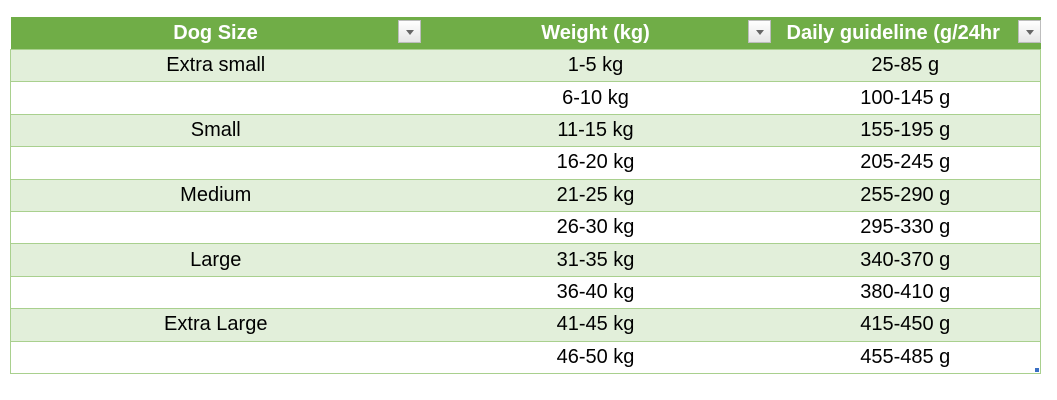 This screenshot has width=1057, height=400. Describe the element at coordinates (595, 357) in the screenshot. I see `cell-weight: 46-50 kg` at that location.